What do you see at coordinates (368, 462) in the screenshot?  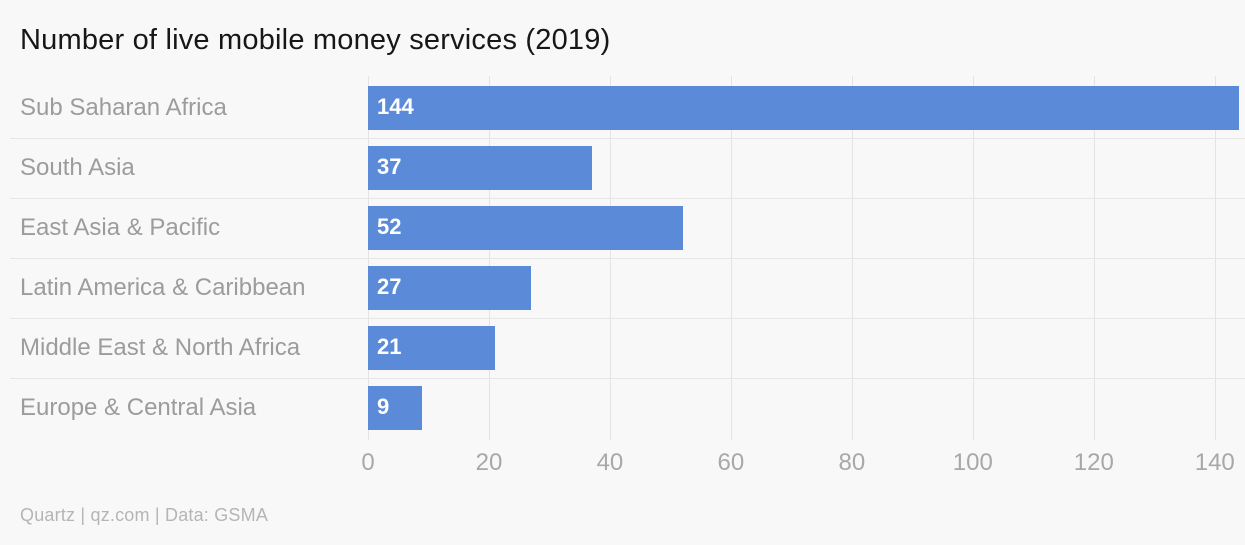 I see `x-tick-label: 0` at bounding box center [368, 462].